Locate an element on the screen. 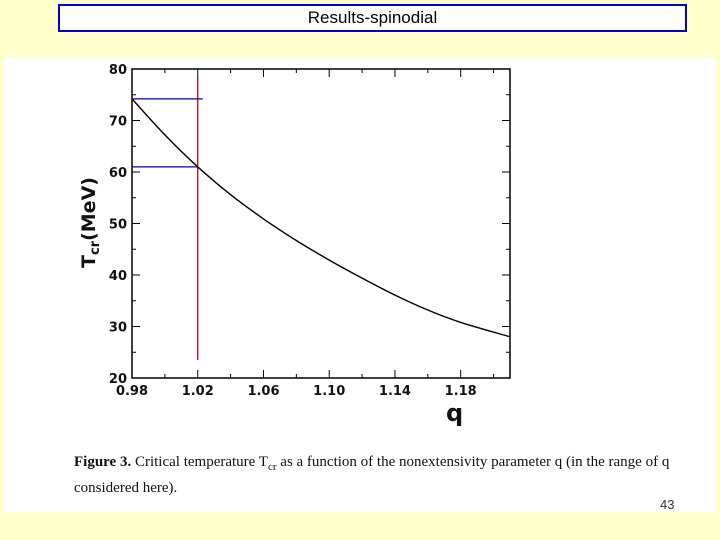 This screenshot has width=720, height=540. x-tick-label-5: 1.18 is located at coordinates (461, 391).